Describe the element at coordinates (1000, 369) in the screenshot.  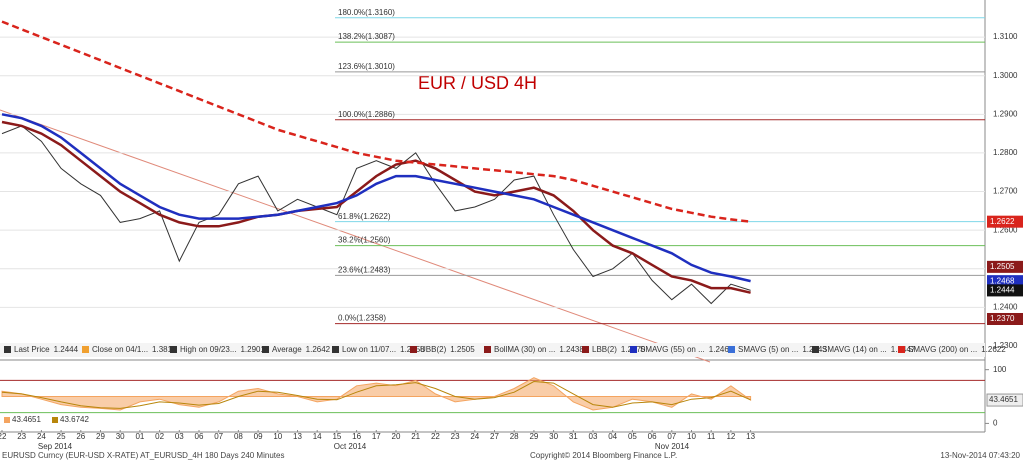
I see `y-tick-label: 100` at that location.